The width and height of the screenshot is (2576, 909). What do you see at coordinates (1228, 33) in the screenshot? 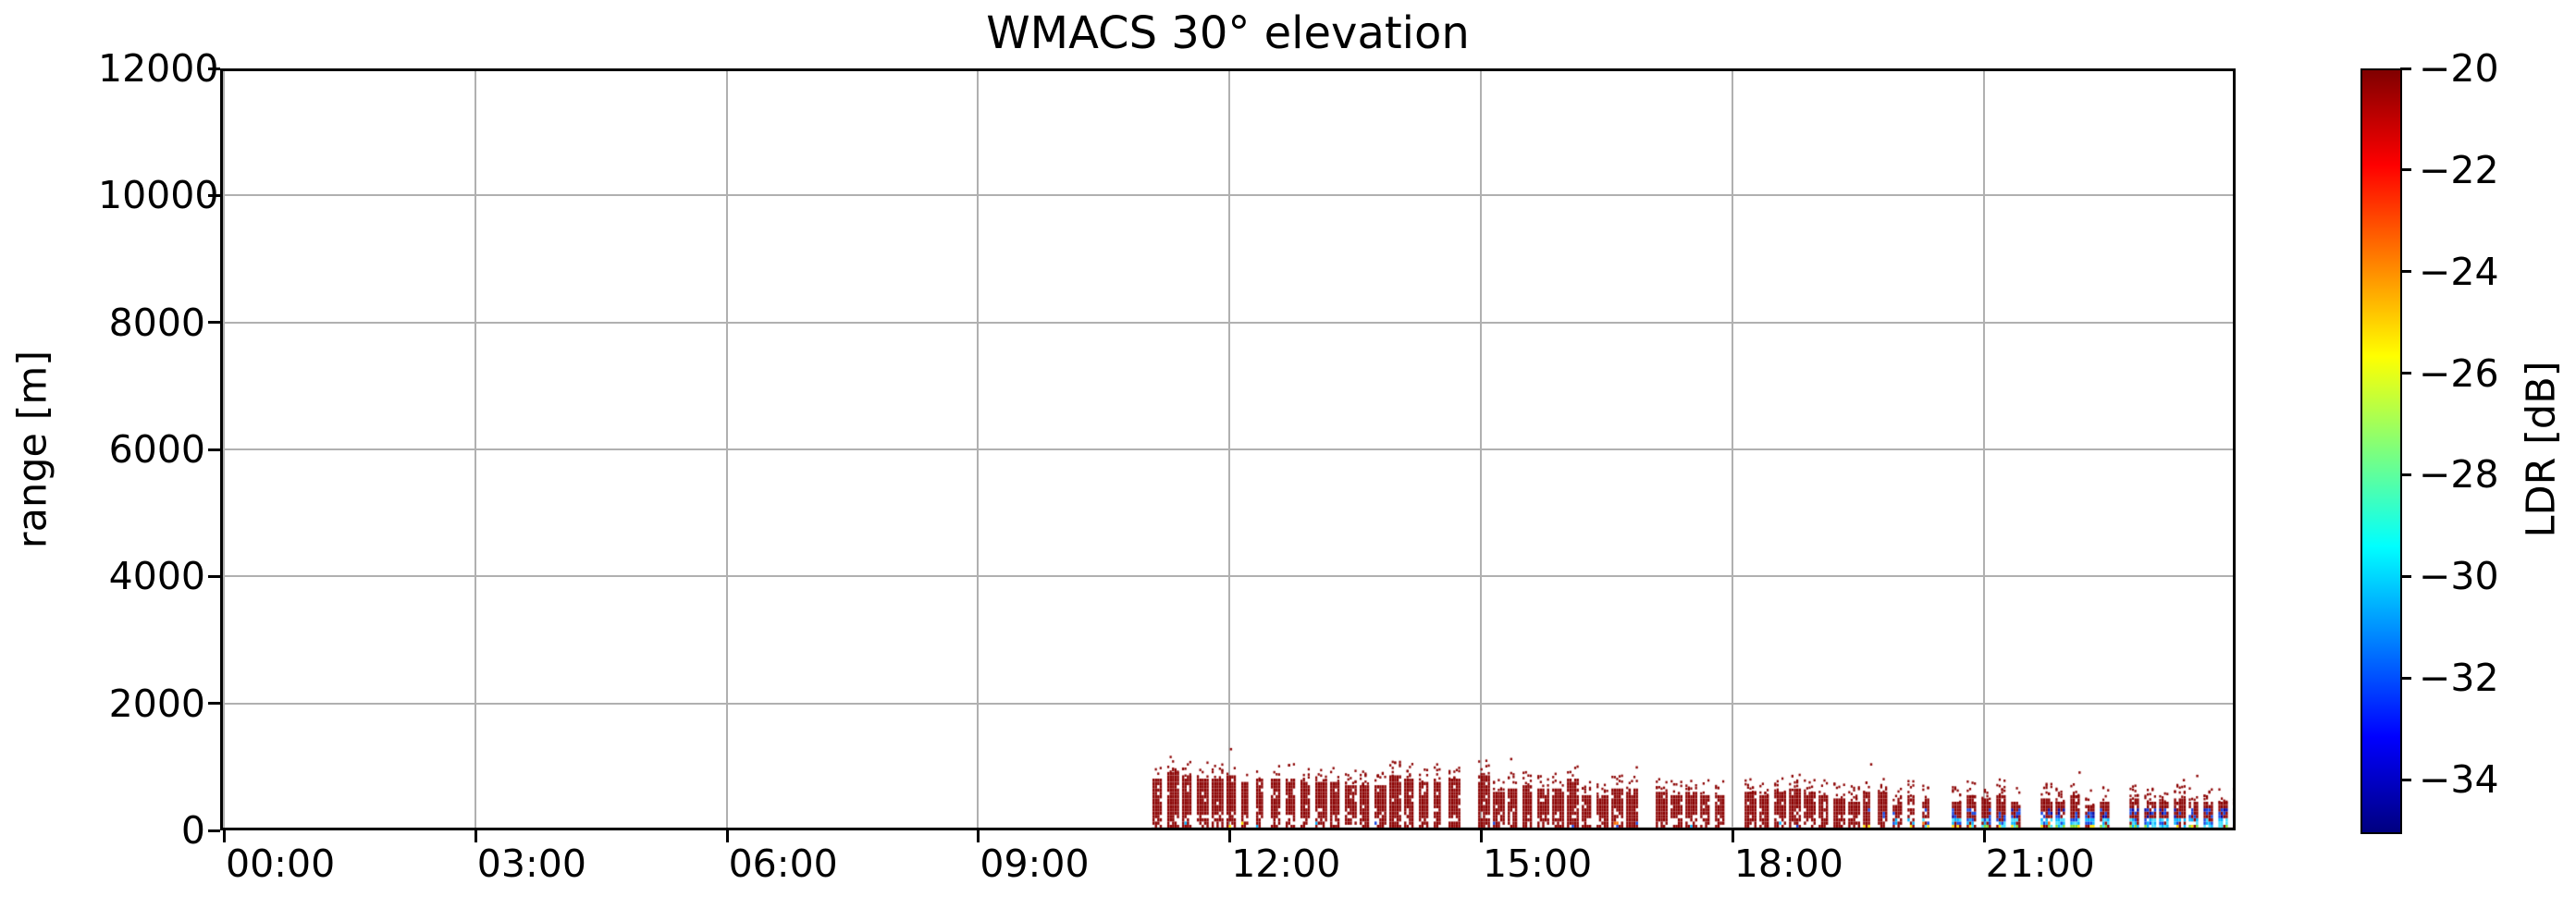
I see `chart-title: WMACS 30° elevation` at bounding box center [1228, 33].